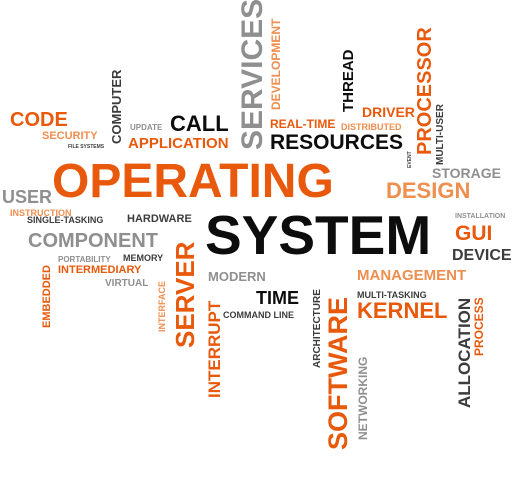 The image size is (513, 486). I want to click on word-architecture: ARCHITECTURE, so click(317, 328).